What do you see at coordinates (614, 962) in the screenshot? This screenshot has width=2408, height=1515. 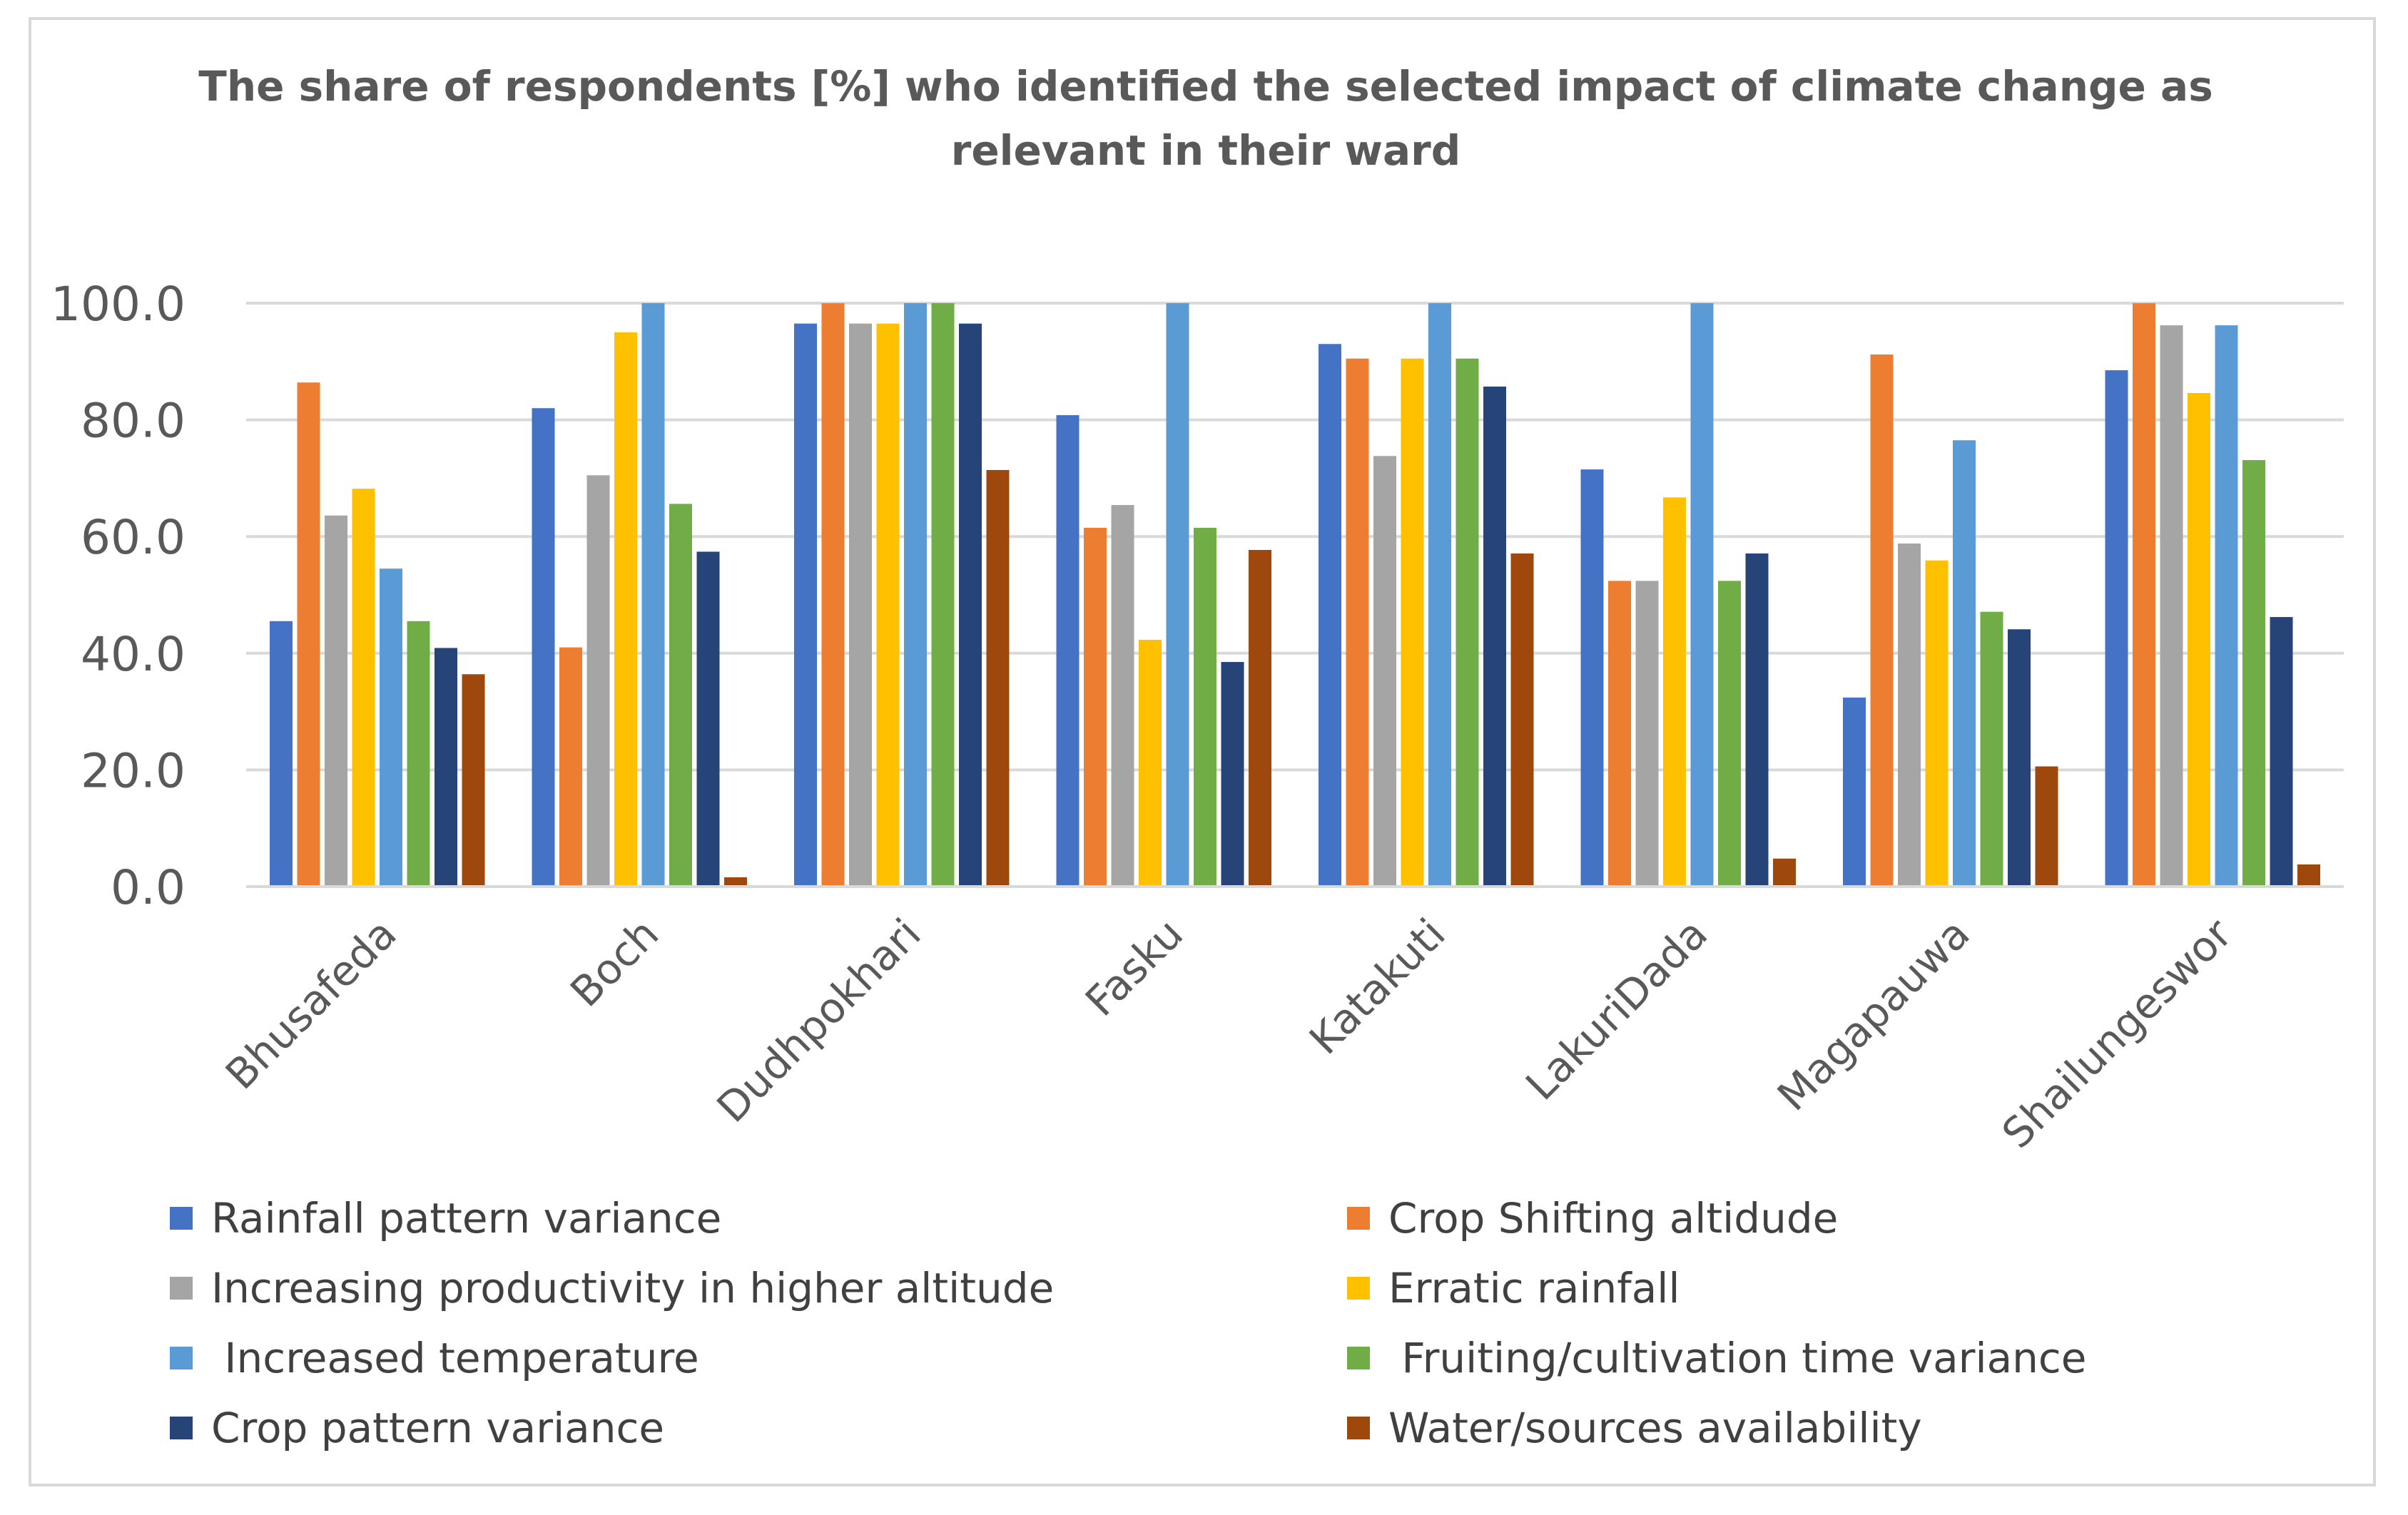 I see `x-category-label: Boch` at bounding box center [614, 962].